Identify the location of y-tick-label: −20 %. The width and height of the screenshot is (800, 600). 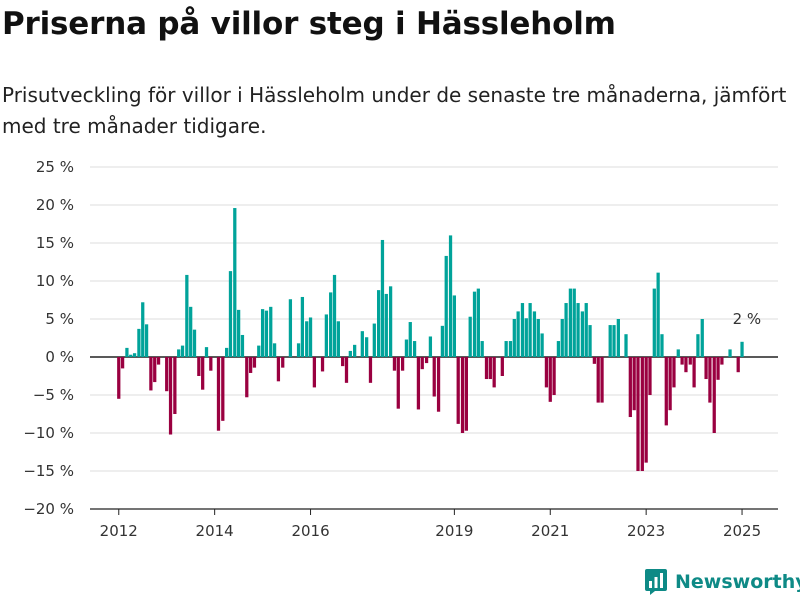
(48, 509).